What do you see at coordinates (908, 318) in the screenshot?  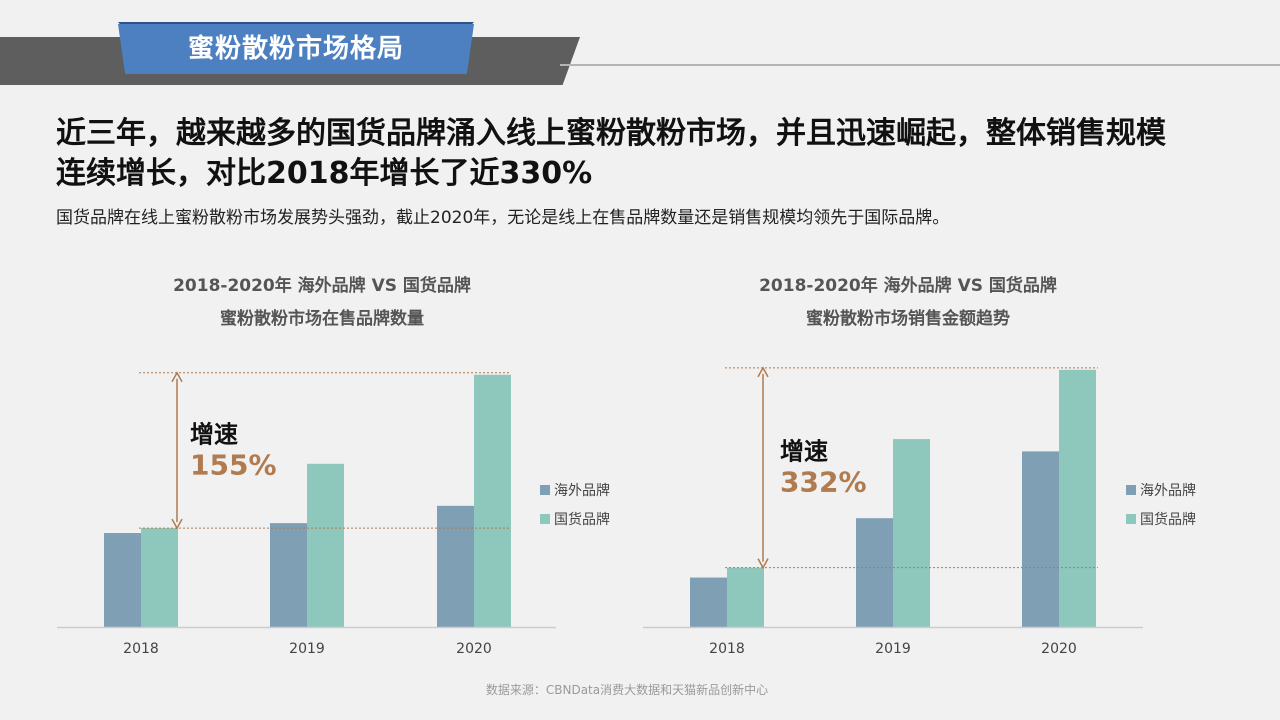 I see `chart-2-subtitle: 蜜粉散粉市场销售金额趋势` at bounding box center [908, 318].